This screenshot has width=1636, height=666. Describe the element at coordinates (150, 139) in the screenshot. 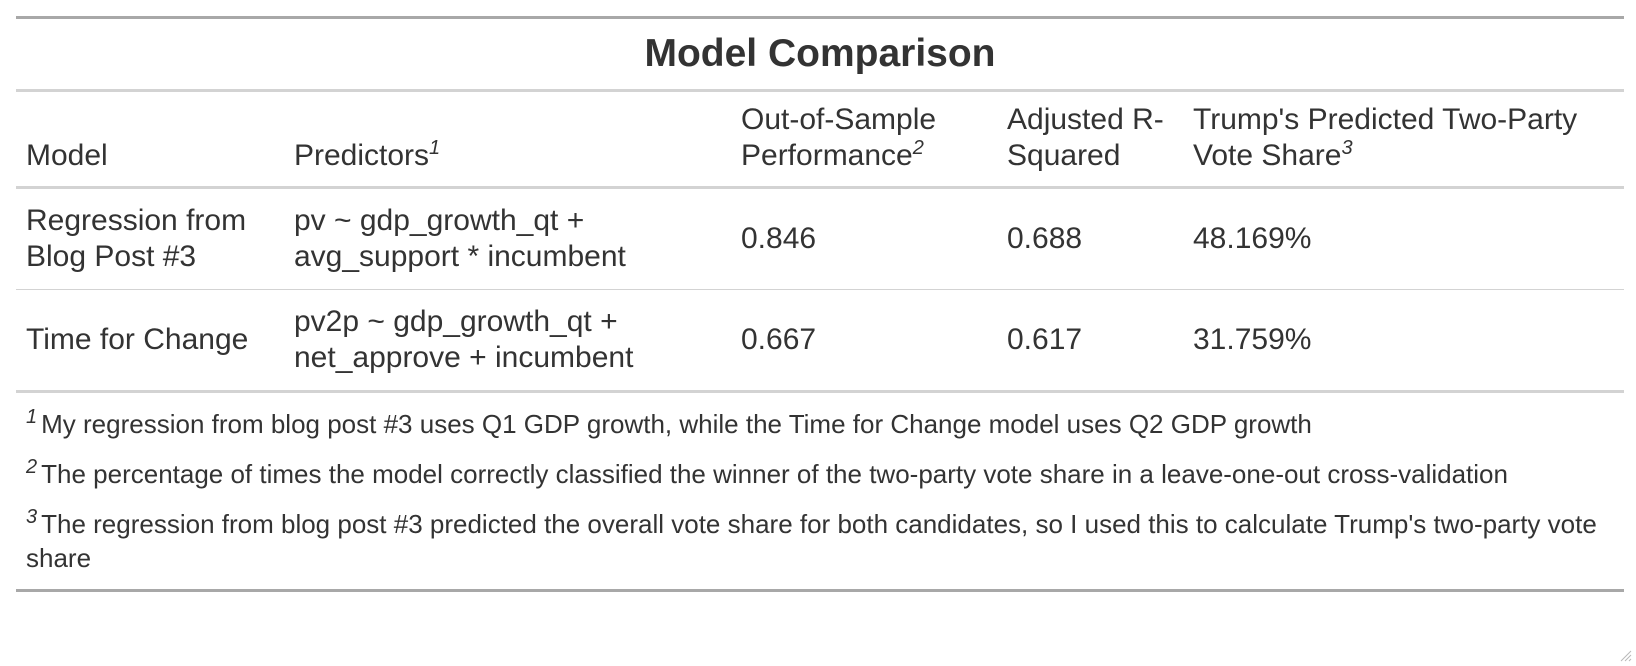

I see `column-header-model: Model` at that location.